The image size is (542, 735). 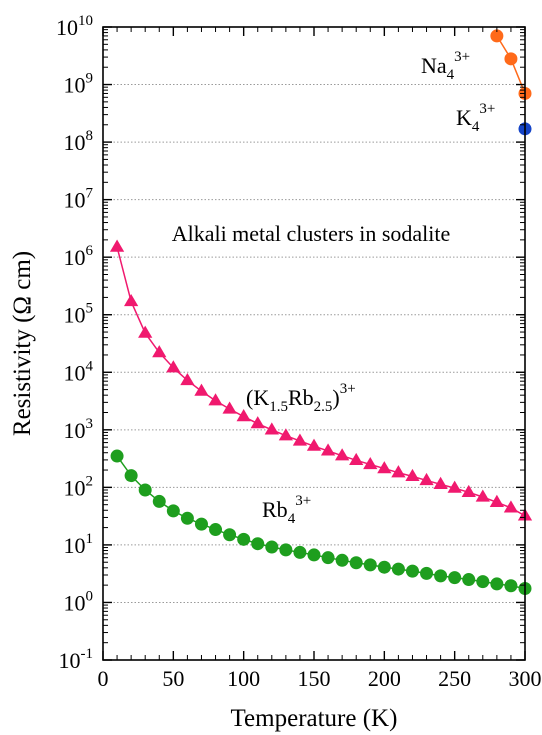 I want to click on label-k15rb25-sub2: 2.5, so click(x=323, y=407).